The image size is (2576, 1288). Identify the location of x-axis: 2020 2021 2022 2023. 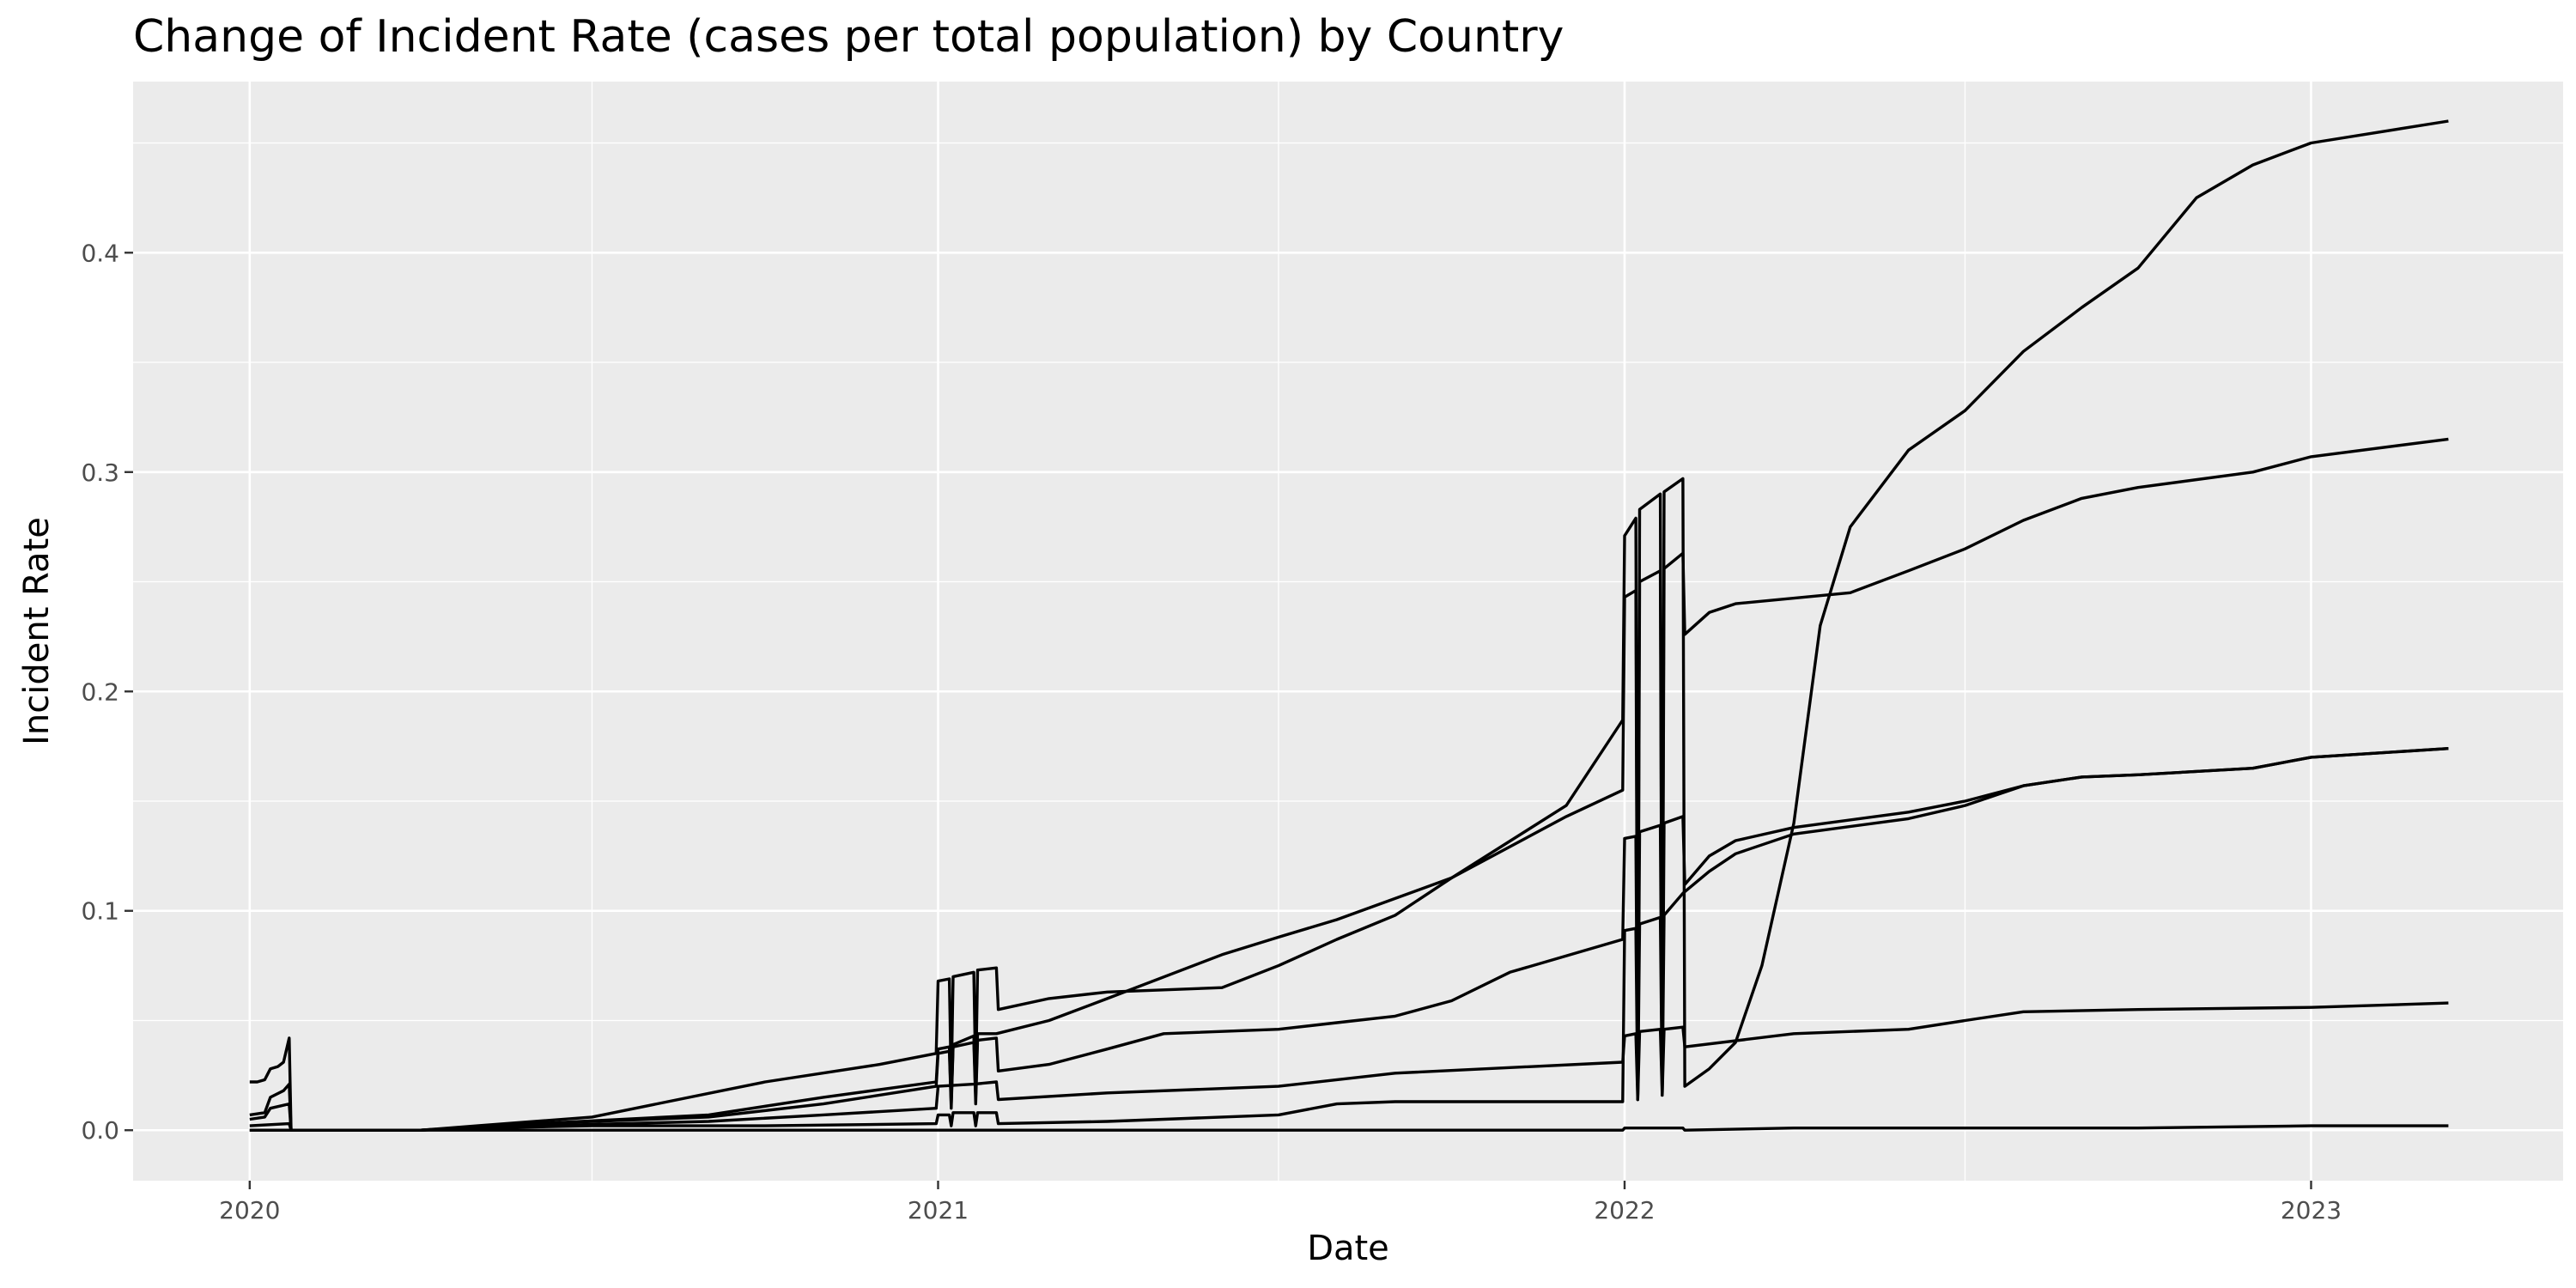
(1280, 1202).